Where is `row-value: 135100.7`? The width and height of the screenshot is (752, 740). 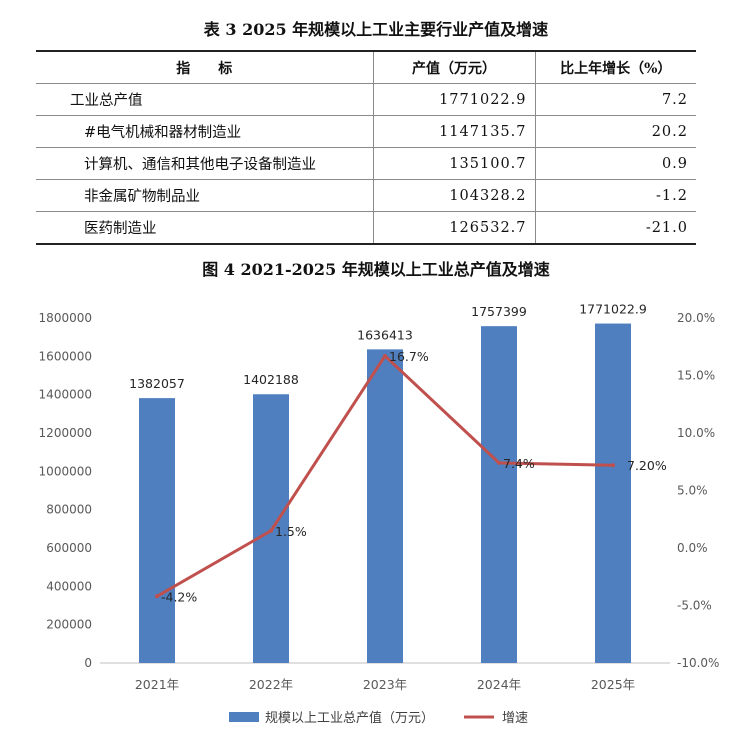 row-value: 135100.7 is located at coordinates (453, 163).